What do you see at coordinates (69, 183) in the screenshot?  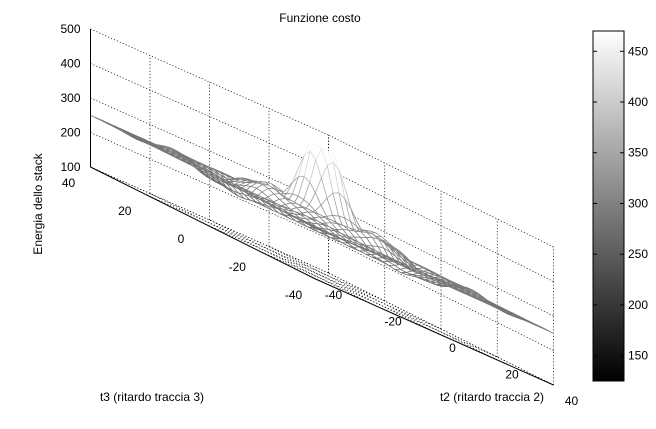 I see `y-tick-label: 40` at bounding box center [69, 183].